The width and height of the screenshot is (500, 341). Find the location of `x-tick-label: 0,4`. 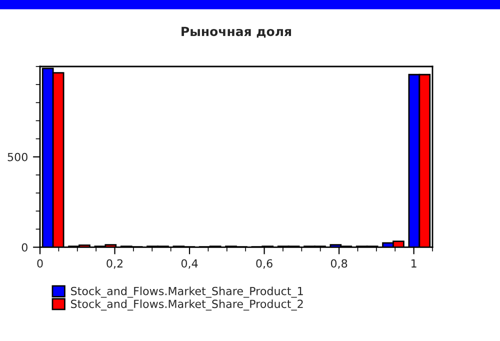

x-tick-label: 0,4 is located at coordinates (189, 264).